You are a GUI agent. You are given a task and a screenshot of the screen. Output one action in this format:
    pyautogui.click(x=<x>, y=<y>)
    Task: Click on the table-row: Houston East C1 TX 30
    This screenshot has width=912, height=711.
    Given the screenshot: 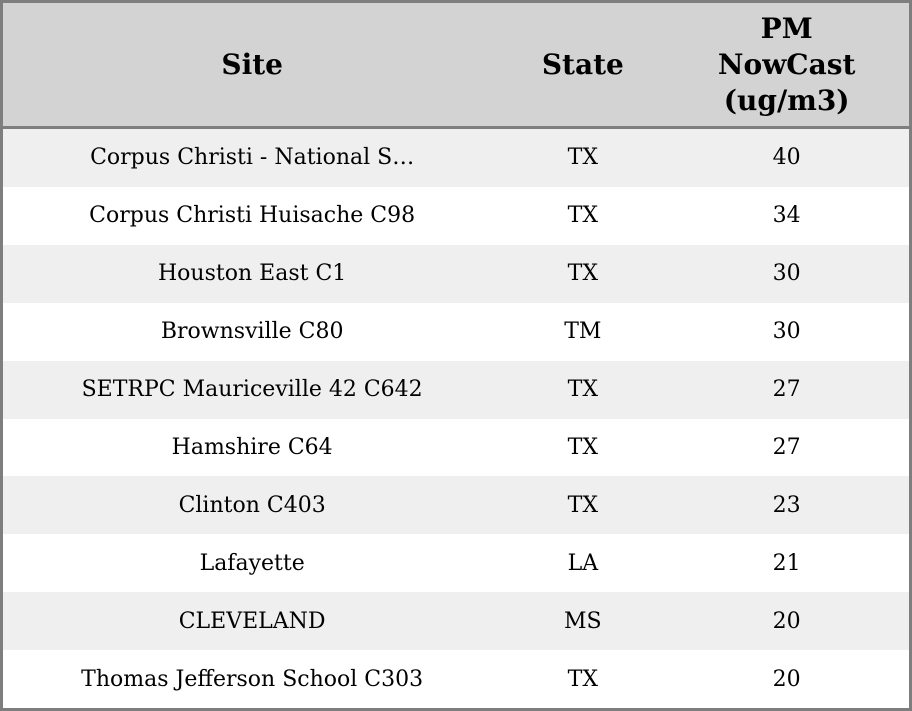 What is the action you would take?
    pyautogui.click(x=456, y=273)
    